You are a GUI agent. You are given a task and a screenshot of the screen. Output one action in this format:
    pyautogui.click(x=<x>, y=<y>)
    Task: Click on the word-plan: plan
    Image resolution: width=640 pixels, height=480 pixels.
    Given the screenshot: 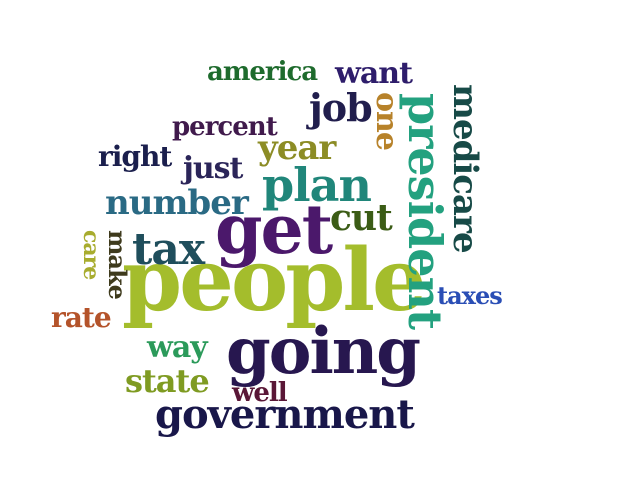 What is the action you would take?
    pyautogui.click(x=317, y=185)
    